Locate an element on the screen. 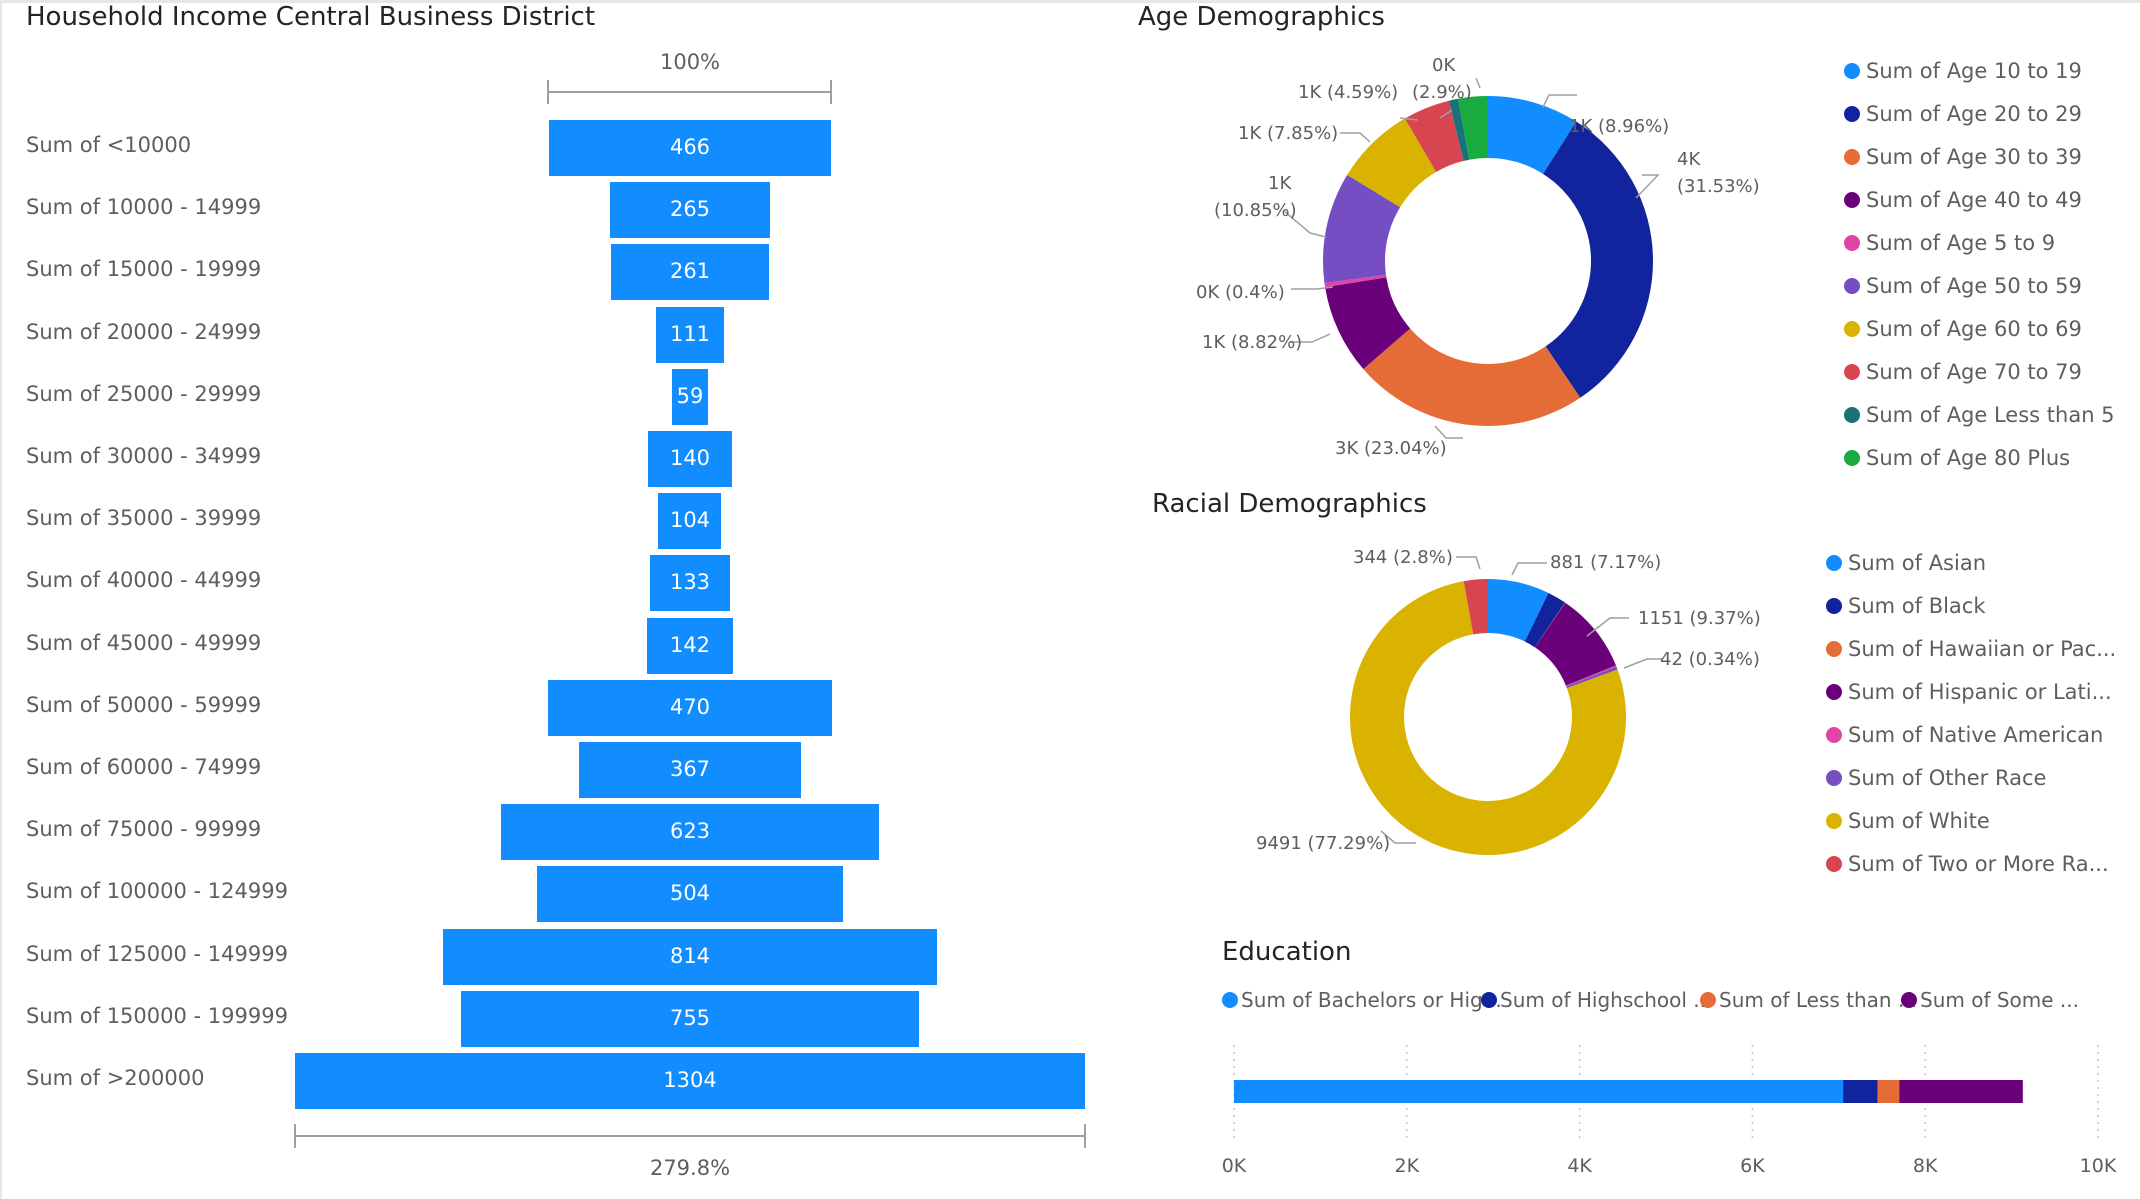 The width and height of the screenshot is (2140, 1199). funnel-value-label: 111 is located at coordinates (690, 333).